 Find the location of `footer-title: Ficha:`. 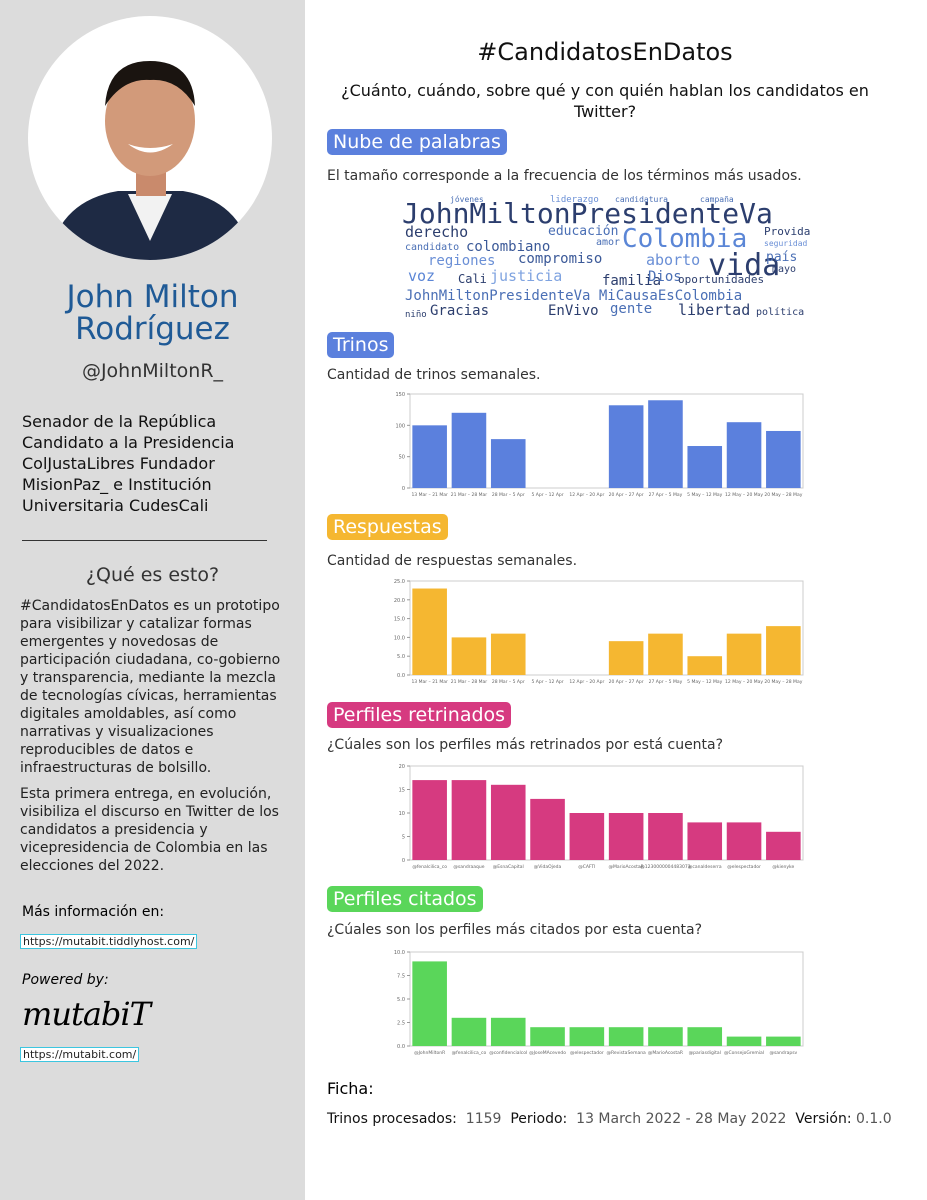

footer-title: Ficha: is located at coordinates (350, 1088).